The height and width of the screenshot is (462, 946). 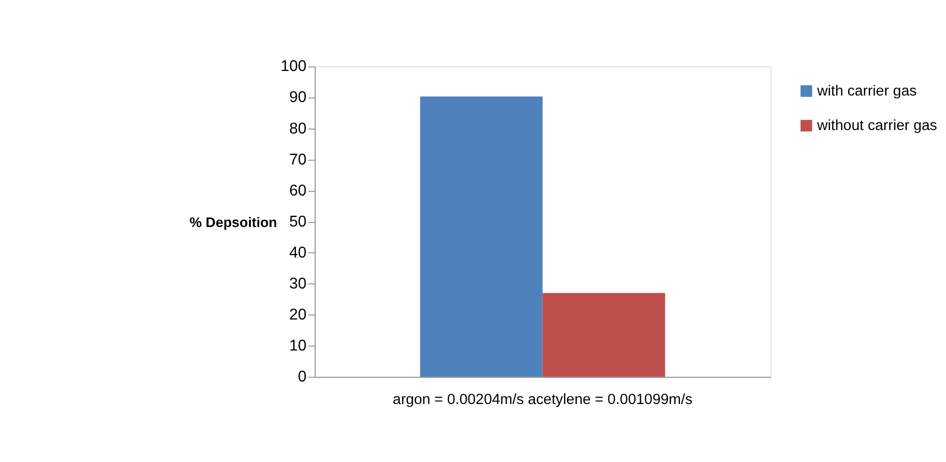 What do you see at coordinates (298, 346) in the screenshot?
I see `y-tick-label: 10` at bounding box center [298, 346].